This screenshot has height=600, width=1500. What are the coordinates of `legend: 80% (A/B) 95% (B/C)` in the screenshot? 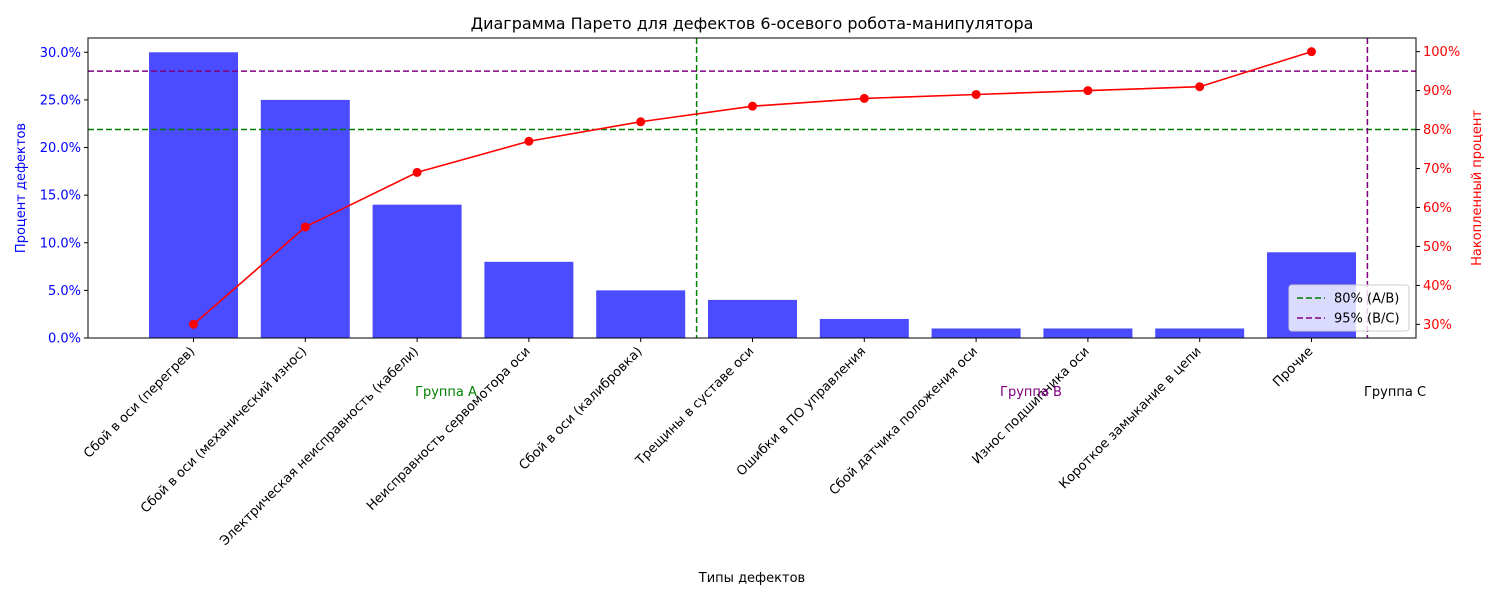 It's located at (1349, 308).